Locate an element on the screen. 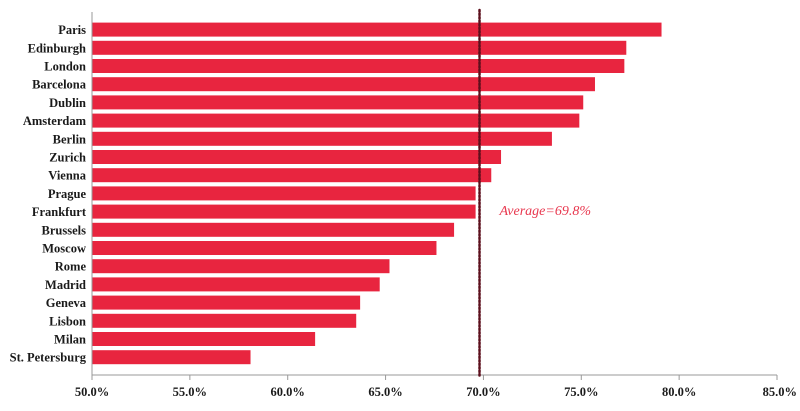 Image resolution: width=800 pixels, height=411 pixels. bar-st-petersburg is located at coordinates (171, 357).